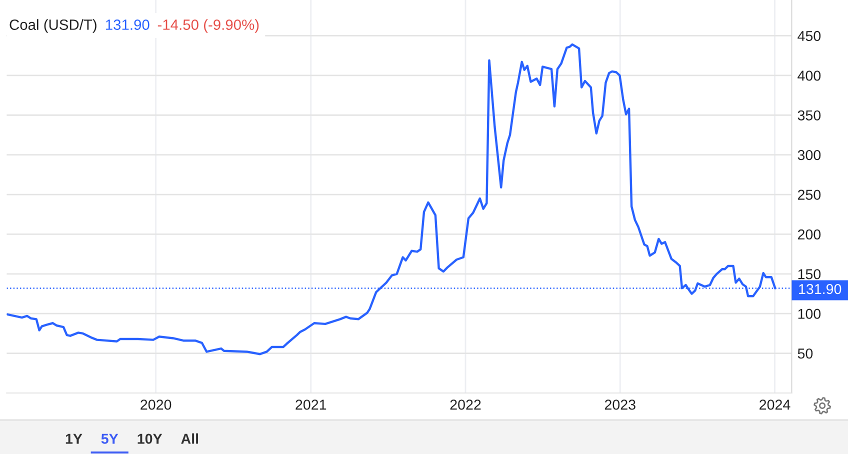 This screenshot has height=454, width=848. Describe the element at coordinates (128, 25) in the screenshot. I see `annotation: 131.90` at that location.